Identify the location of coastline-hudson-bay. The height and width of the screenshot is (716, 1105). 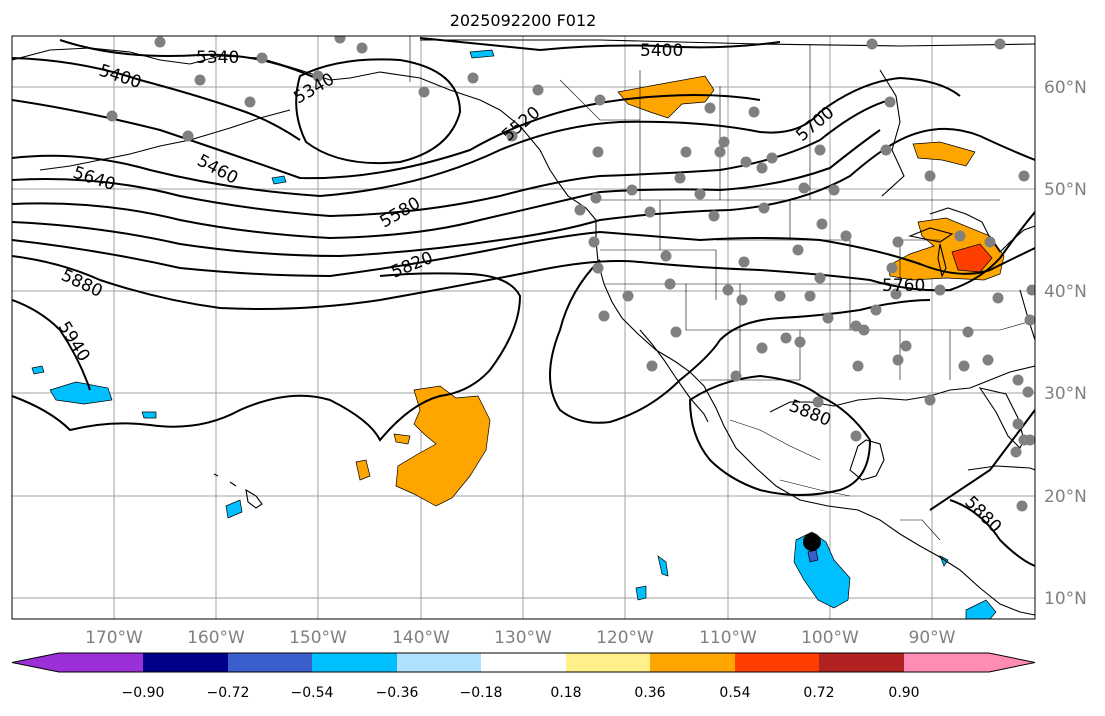
(892, 133).